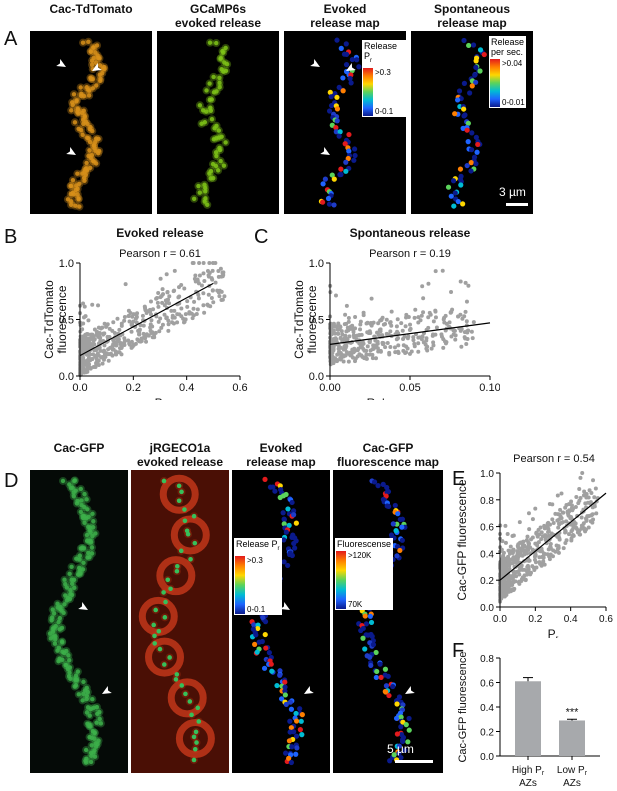 The height and width of the screenshot is (791, 617). What do you see at coordinates (218, 16) in the screenshot?
I see `title-a2: GCaMP6s evoked release` at bounding box center [218, 16].